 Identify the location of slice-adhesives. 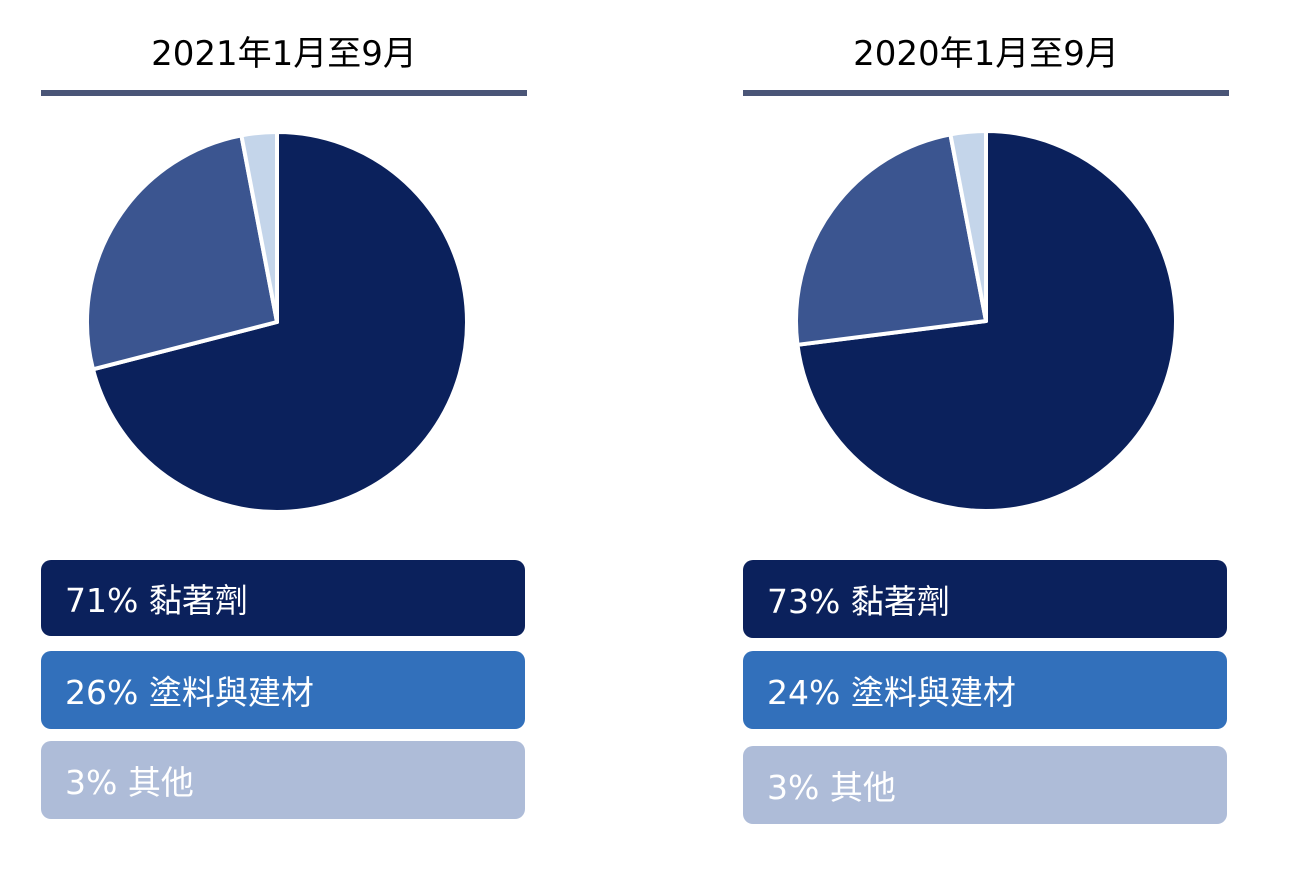
(279, 322).